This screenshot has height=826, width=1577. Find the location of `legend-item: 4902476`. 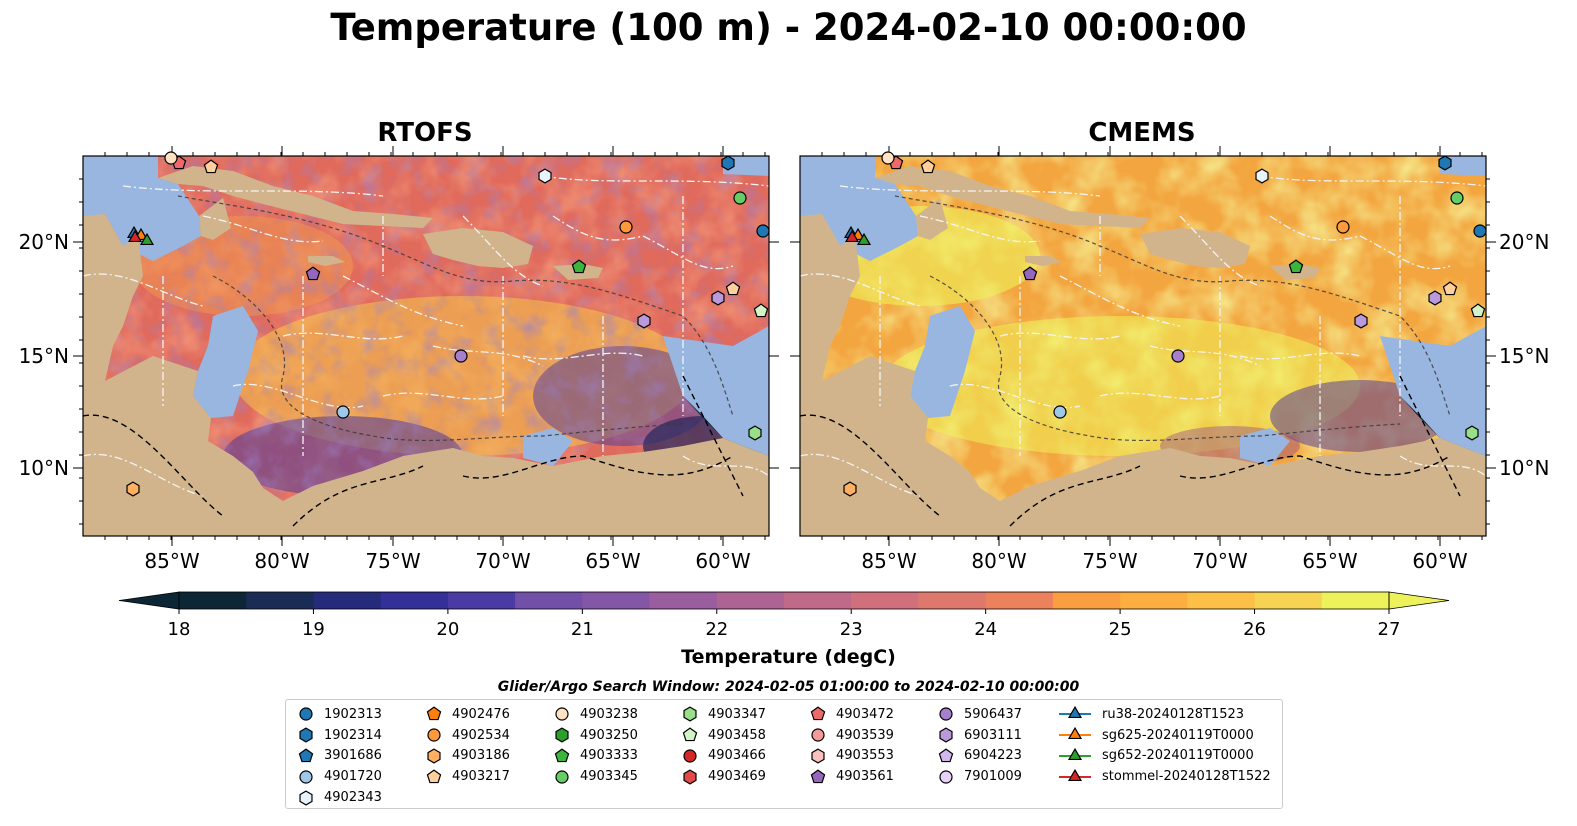

legend-item: 4902476 is located at coordinates (468, 714).